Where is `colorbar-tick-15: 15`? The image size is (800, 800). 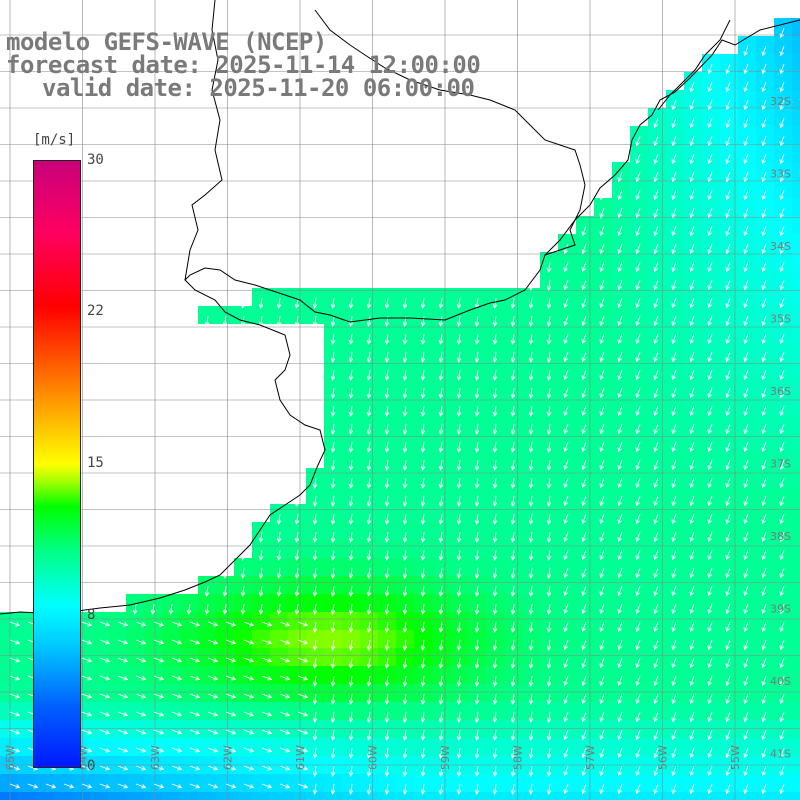 colorbar-tick-15: 15 is located at coordinates (95, 463).